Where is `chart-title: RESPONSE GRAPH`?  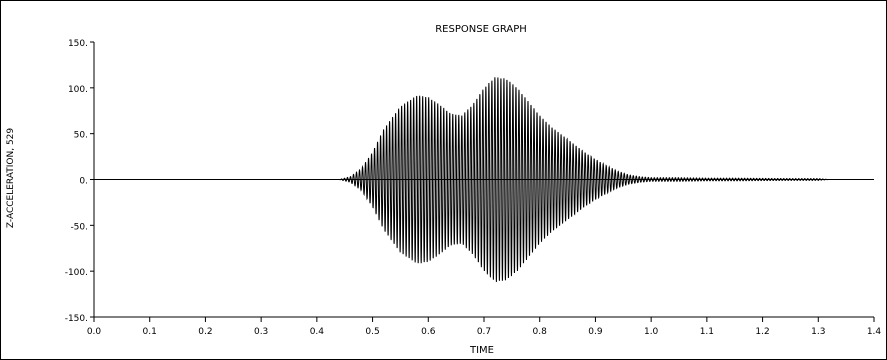
chart-title: RESPONSE GRAPH is located at coordinates (481, 29).